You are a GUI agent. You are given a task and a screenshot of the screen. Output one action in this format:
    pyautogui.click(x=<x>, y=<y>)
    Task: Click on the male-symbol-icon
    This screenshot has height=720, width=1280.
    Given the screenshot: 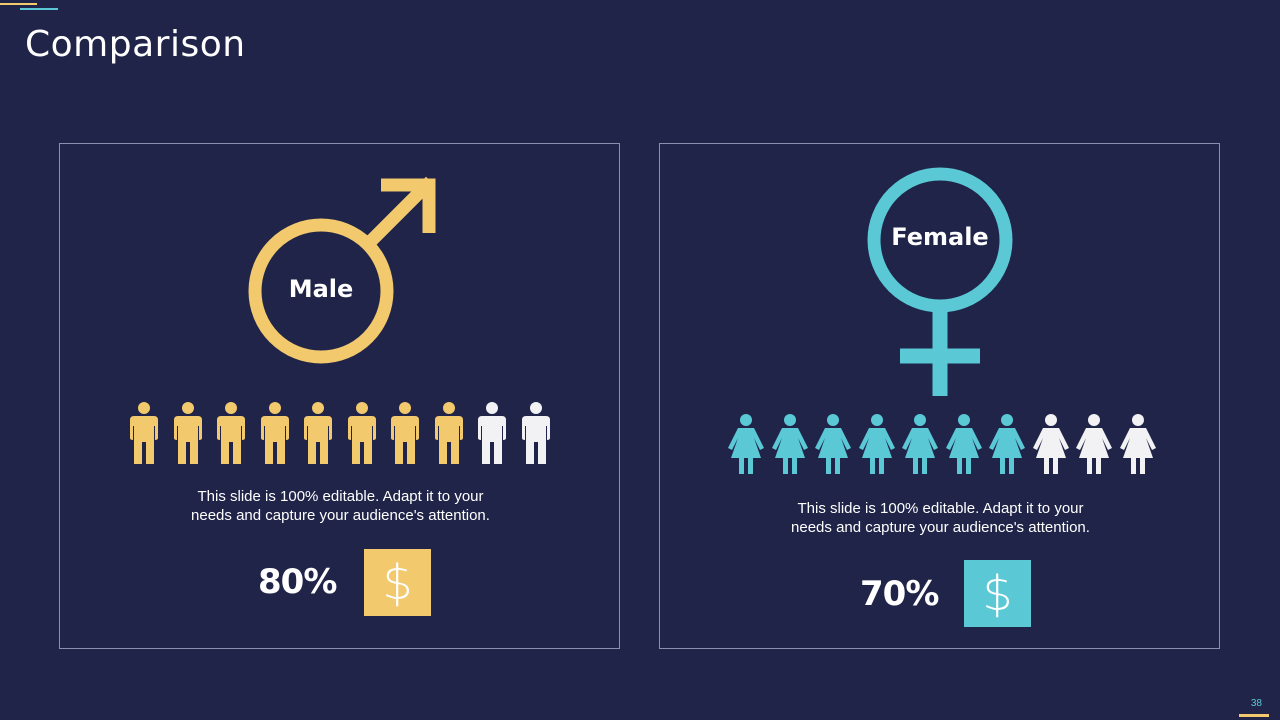 What is the action you would take?
    pyautogui.click(x=342, y=270)
    